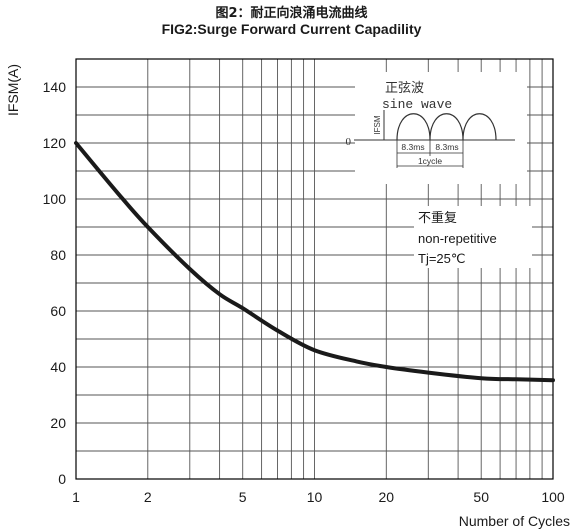 This screenshot has height=531, width=583. Describe the element at coordinates (457, 238) in the screenshot. I see `condition-en: non-repetitive` at that location.